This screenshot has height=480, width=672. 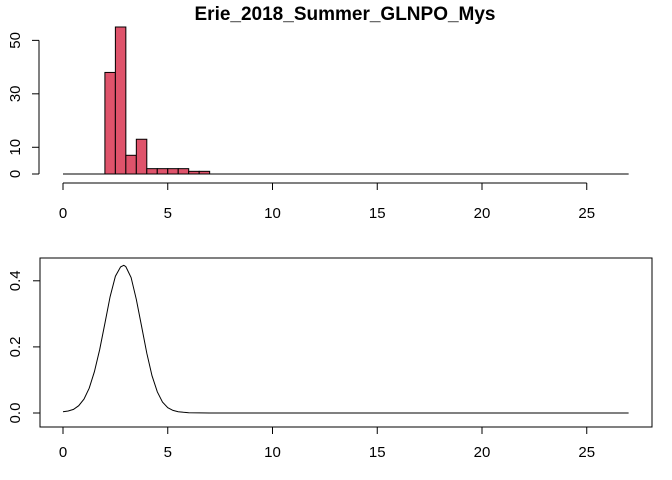 What do you see at coordinates (15, 147) in the screenshot?
I see `histogram-y-tick-label: 10` at bounding box center [15, 147].